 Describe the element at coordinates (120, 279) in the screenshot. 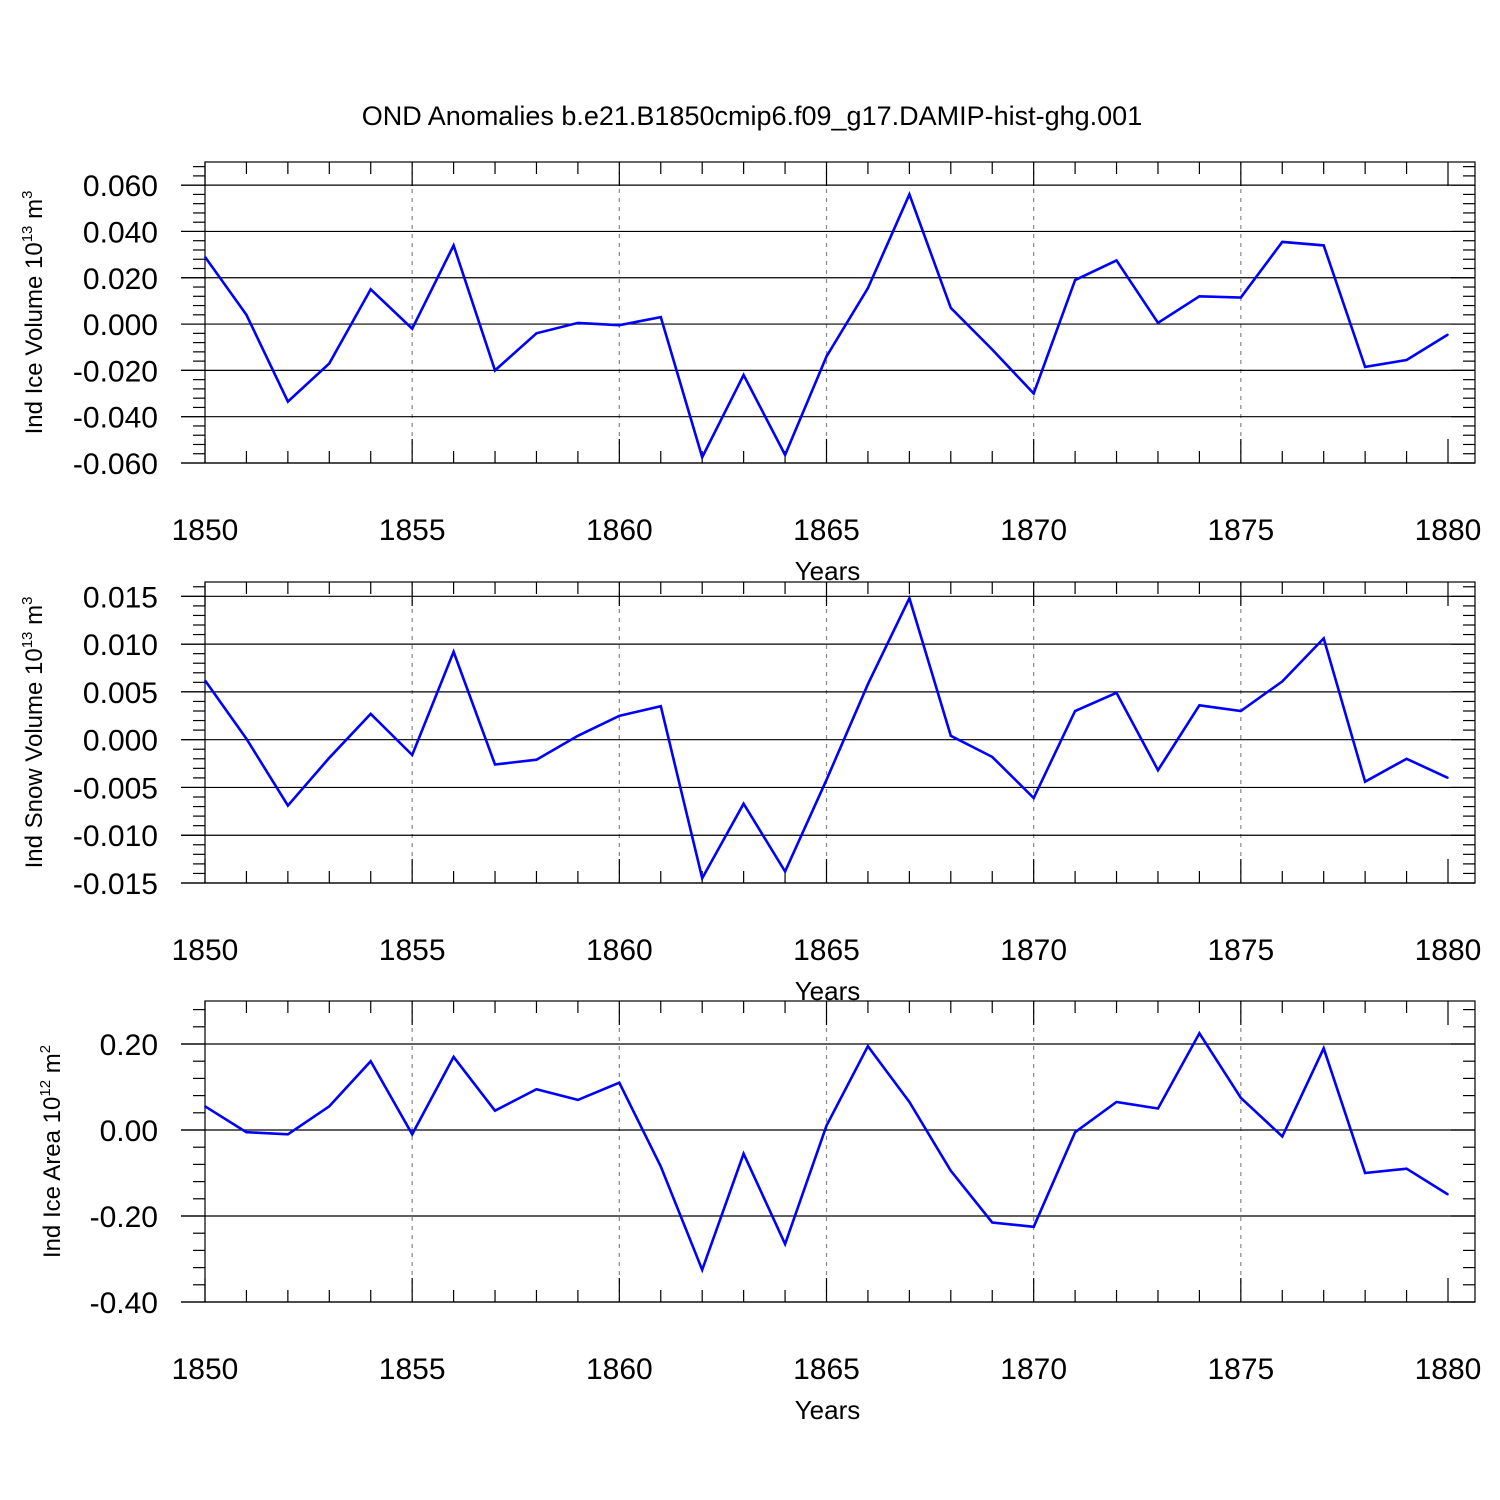

I see `y-tick-label: 0.020` at that location.